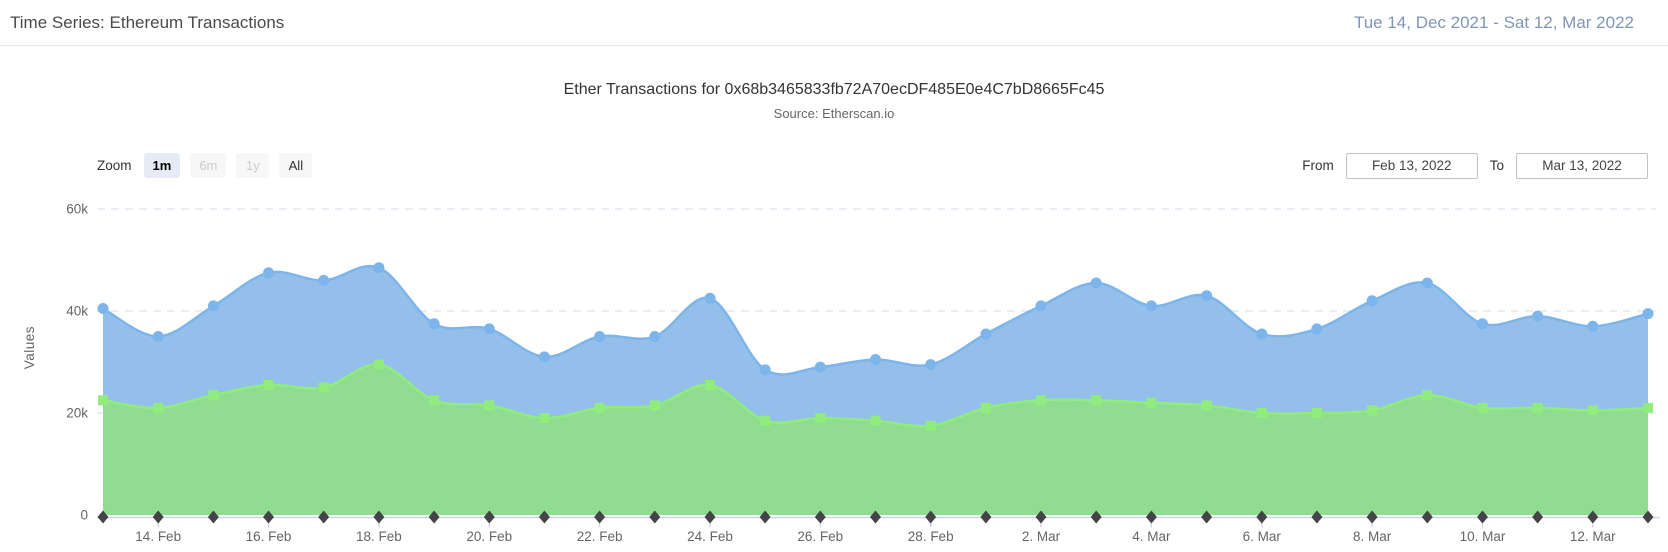  Describe the element at coordinates (1411, 165) in the screenshot. I see `from-date-input` at that location.